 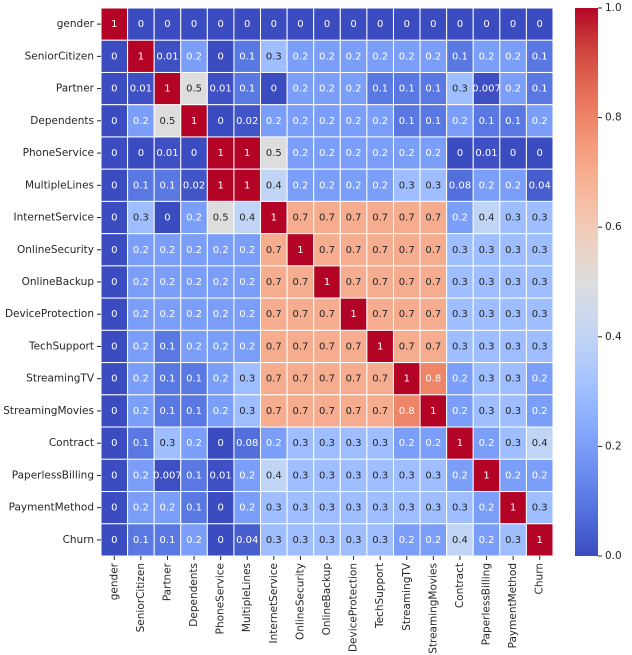 What do you see at coordinates (540, 185) in the screenshot?
I see `cell-label: 0.04` at bounding box center [540, 185].